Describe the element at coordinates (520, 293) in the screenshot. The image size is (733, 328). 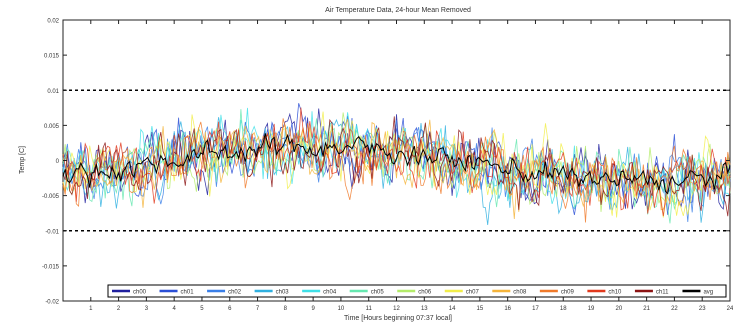
I see `legend-label-ch08: ch08` at that location.